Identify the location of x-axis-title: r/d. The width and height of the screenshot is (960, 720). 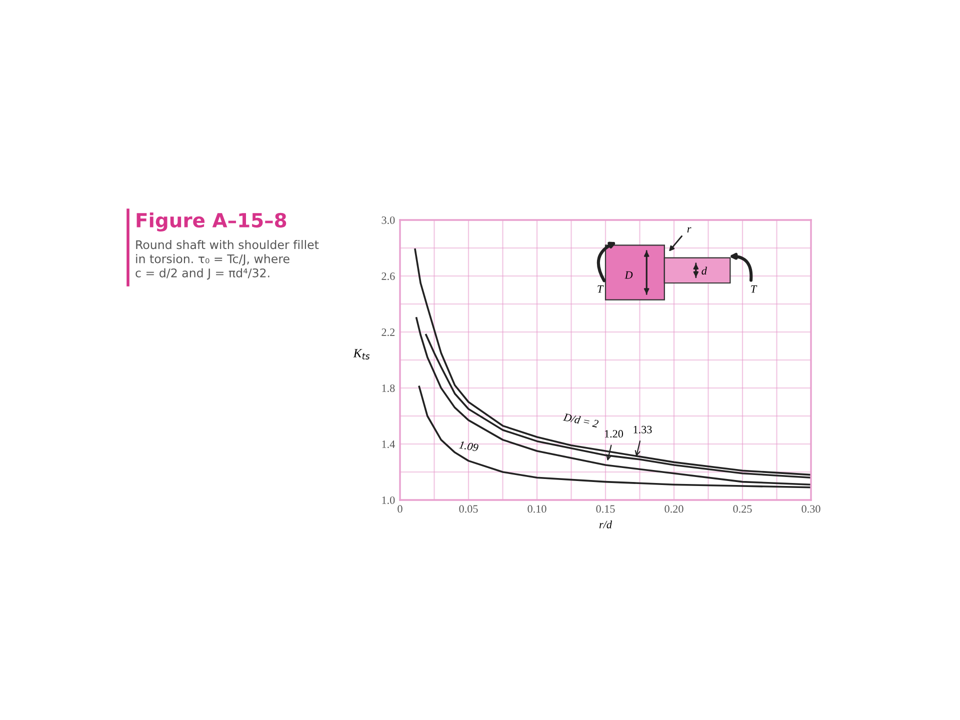
(605, 524).